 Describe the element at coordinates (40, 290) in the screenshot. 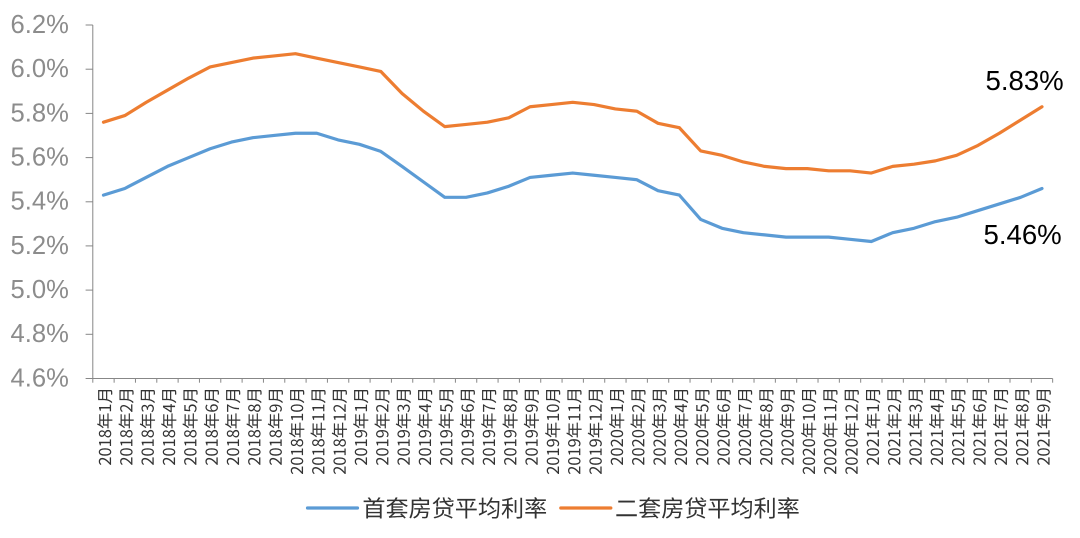

I see `svg-text: 5.0%` at that location.